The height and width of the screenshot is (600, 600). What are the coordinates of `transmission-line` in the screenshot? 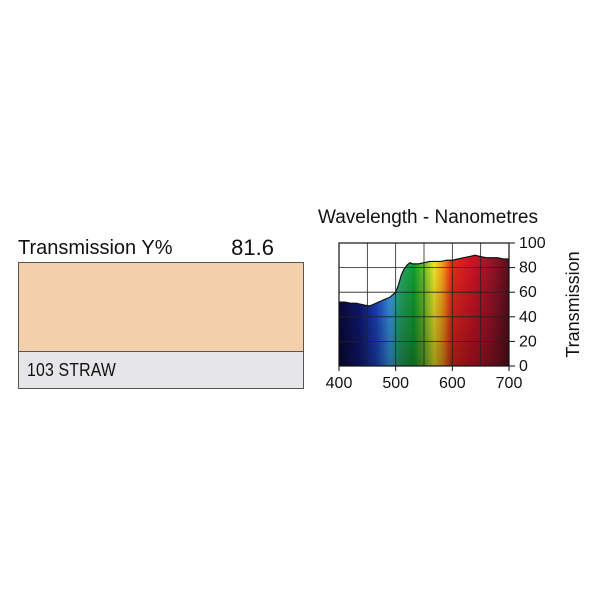 It's located at (424, 280).